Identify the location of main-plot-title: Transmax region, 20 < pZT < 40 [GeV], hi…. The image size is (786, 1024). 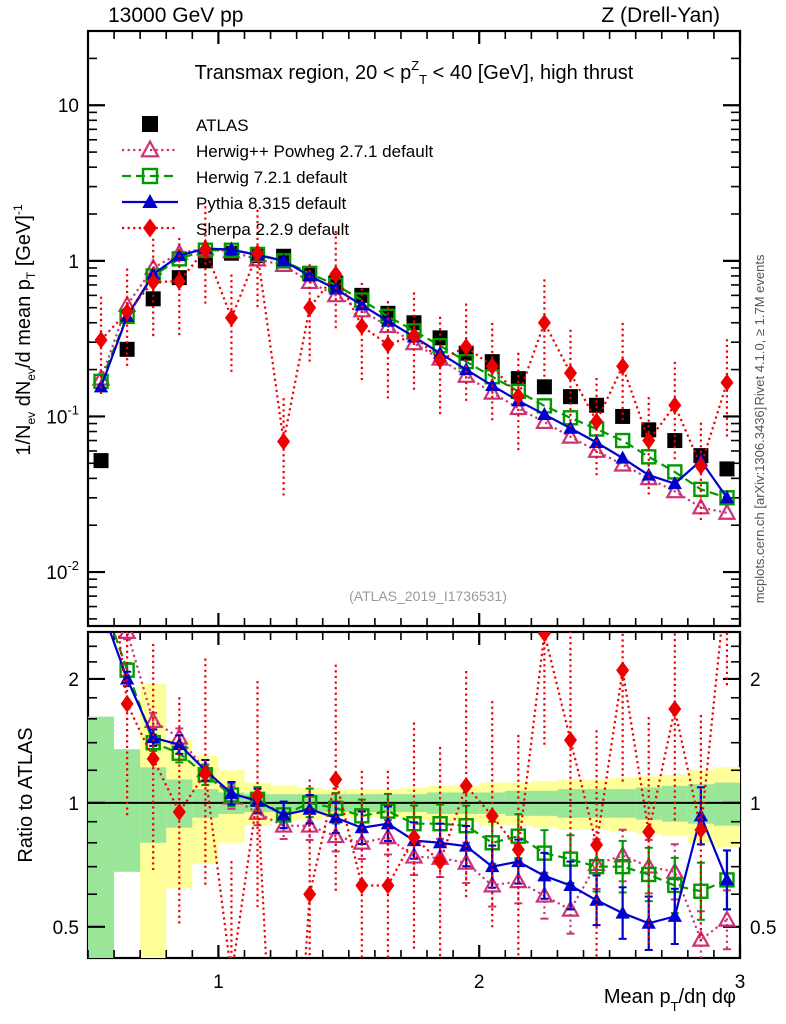
(414, 72).